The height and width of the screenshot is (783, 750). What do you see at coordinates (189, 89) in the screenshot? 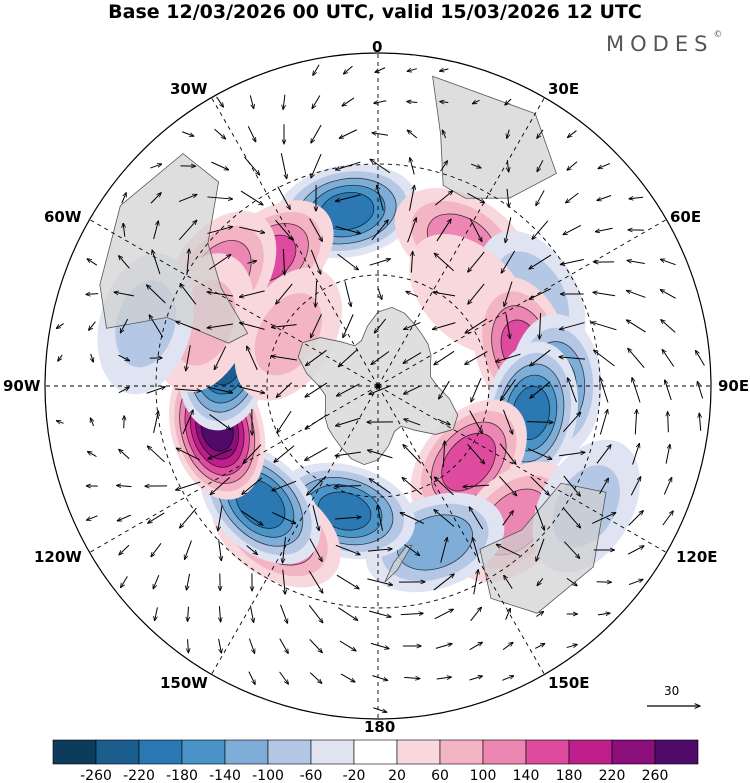
I see `lon-label-30w: 30W` at bounding box center [189, 89].